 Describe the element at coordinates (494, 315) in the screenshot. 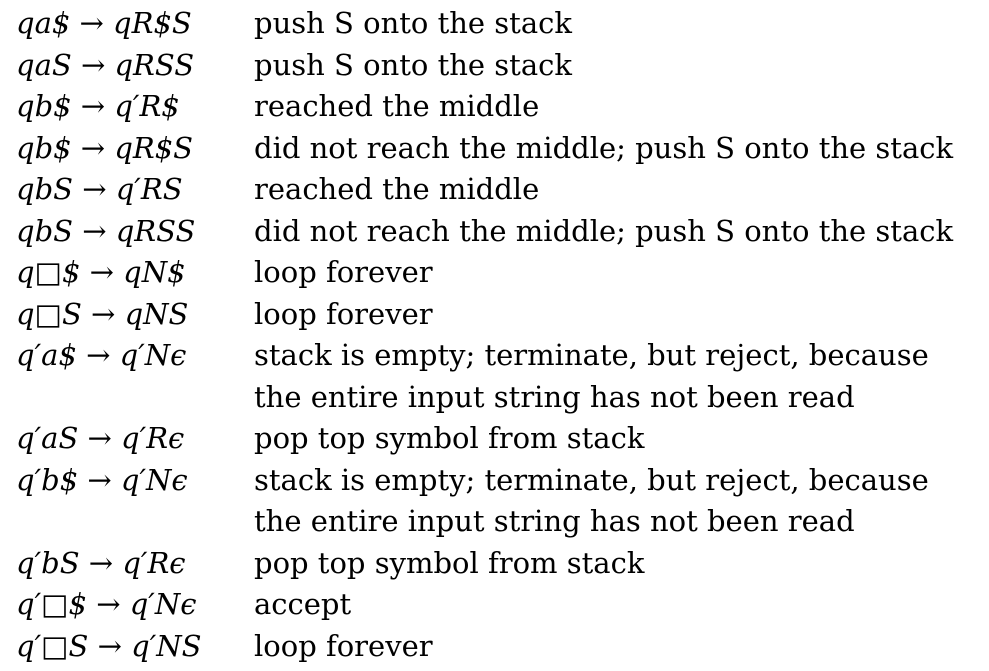

I see `table-row: q□S → qNS loop forever` at that location.